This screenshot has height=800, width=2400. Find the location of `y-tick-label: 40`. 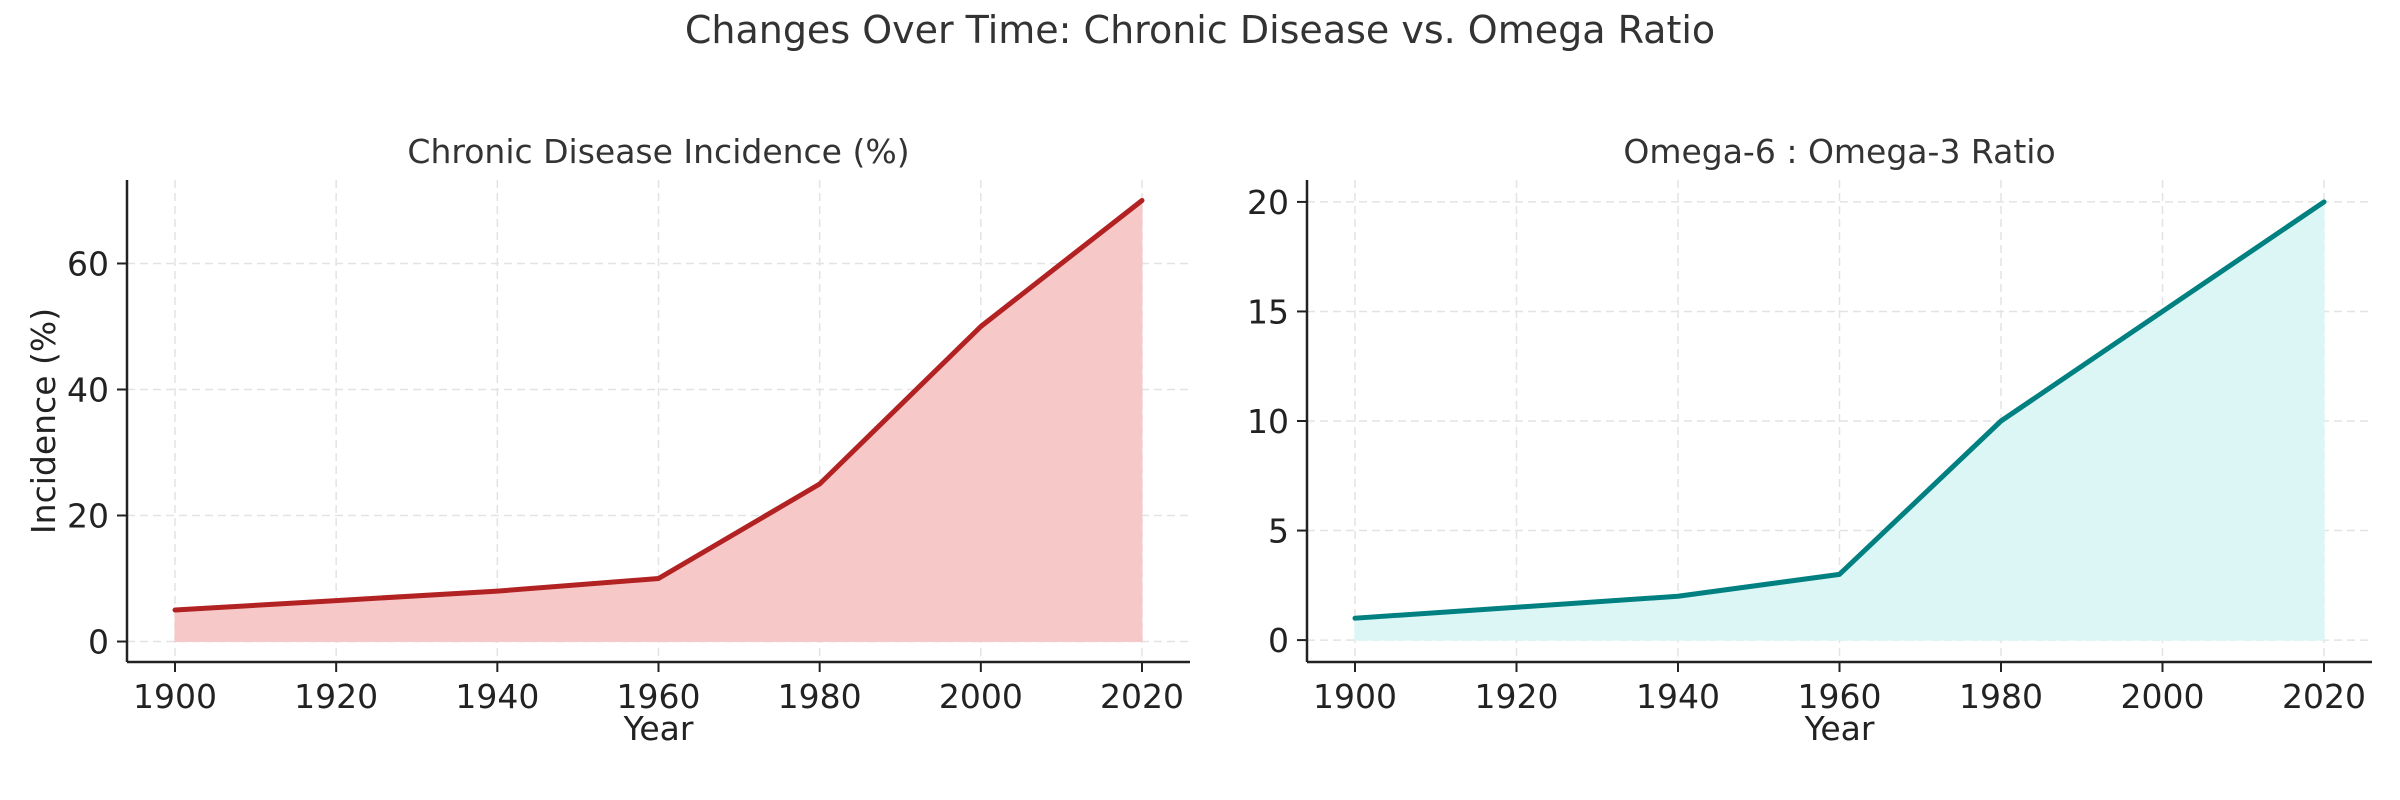

y-tick-label: 40 is located at coordinates (88, 389).